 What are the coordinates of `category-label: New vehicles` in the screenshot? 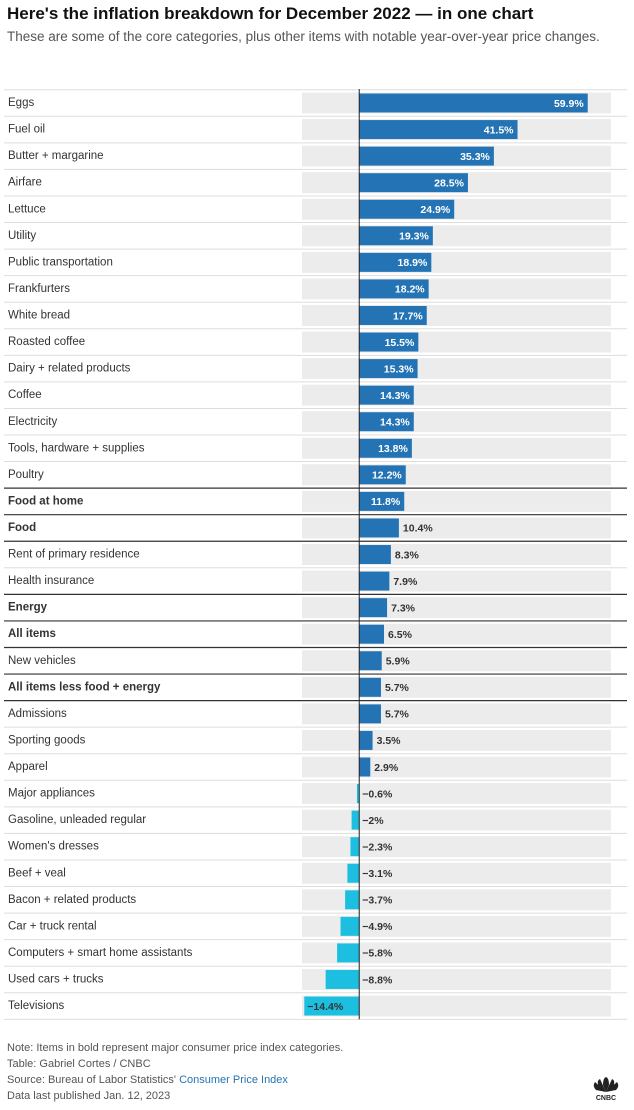 It's located at (42, 661).